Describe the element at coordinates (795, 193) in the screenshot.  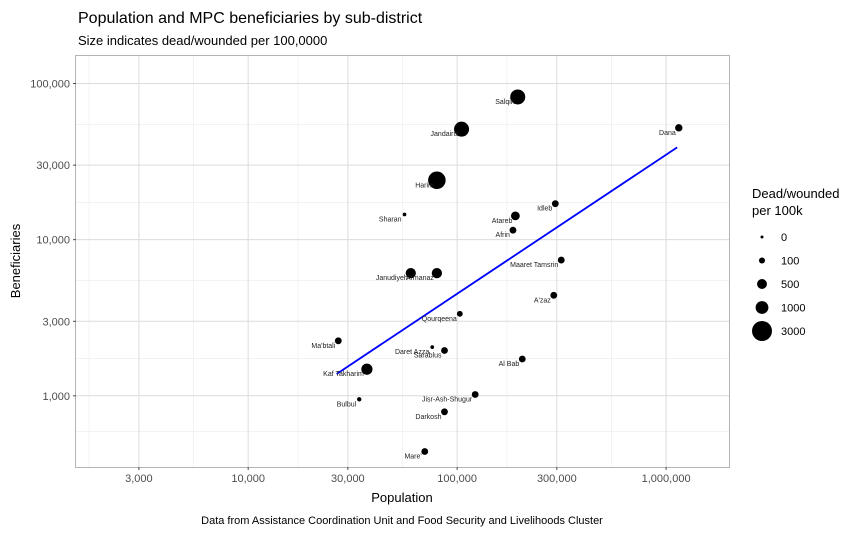
I see `legend-title-line-1: Dead/wounded` at that location.